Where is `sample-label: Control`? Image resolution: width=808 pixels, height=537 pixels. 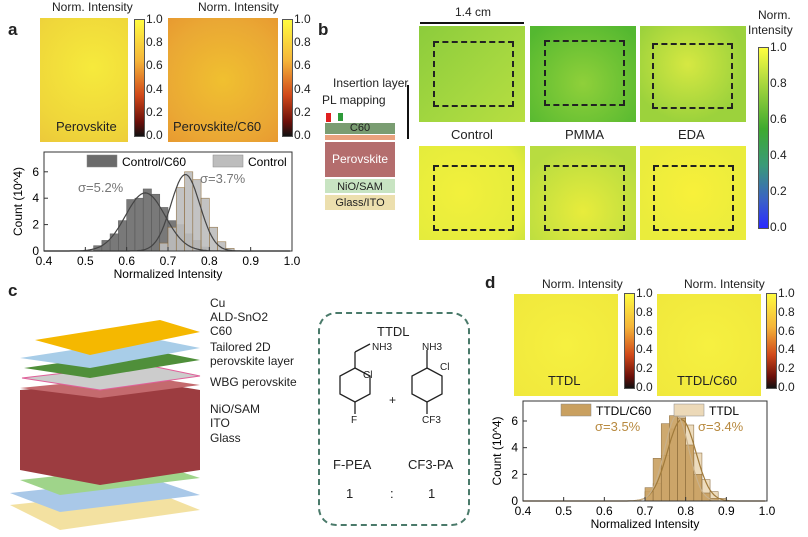 sample-label: Control is located at coordinates (472, 134).